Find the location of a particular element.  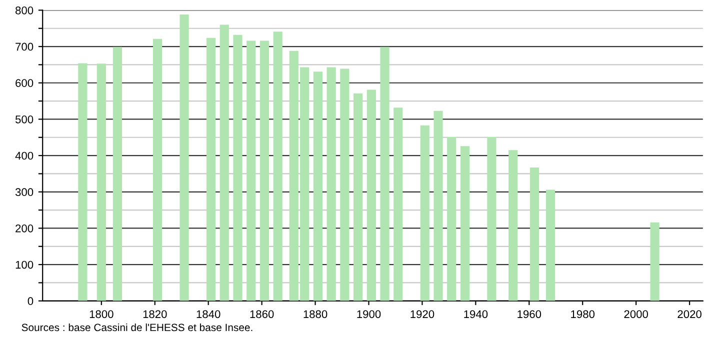

y-tick-label: 500 is located at coordinates (24, 119).